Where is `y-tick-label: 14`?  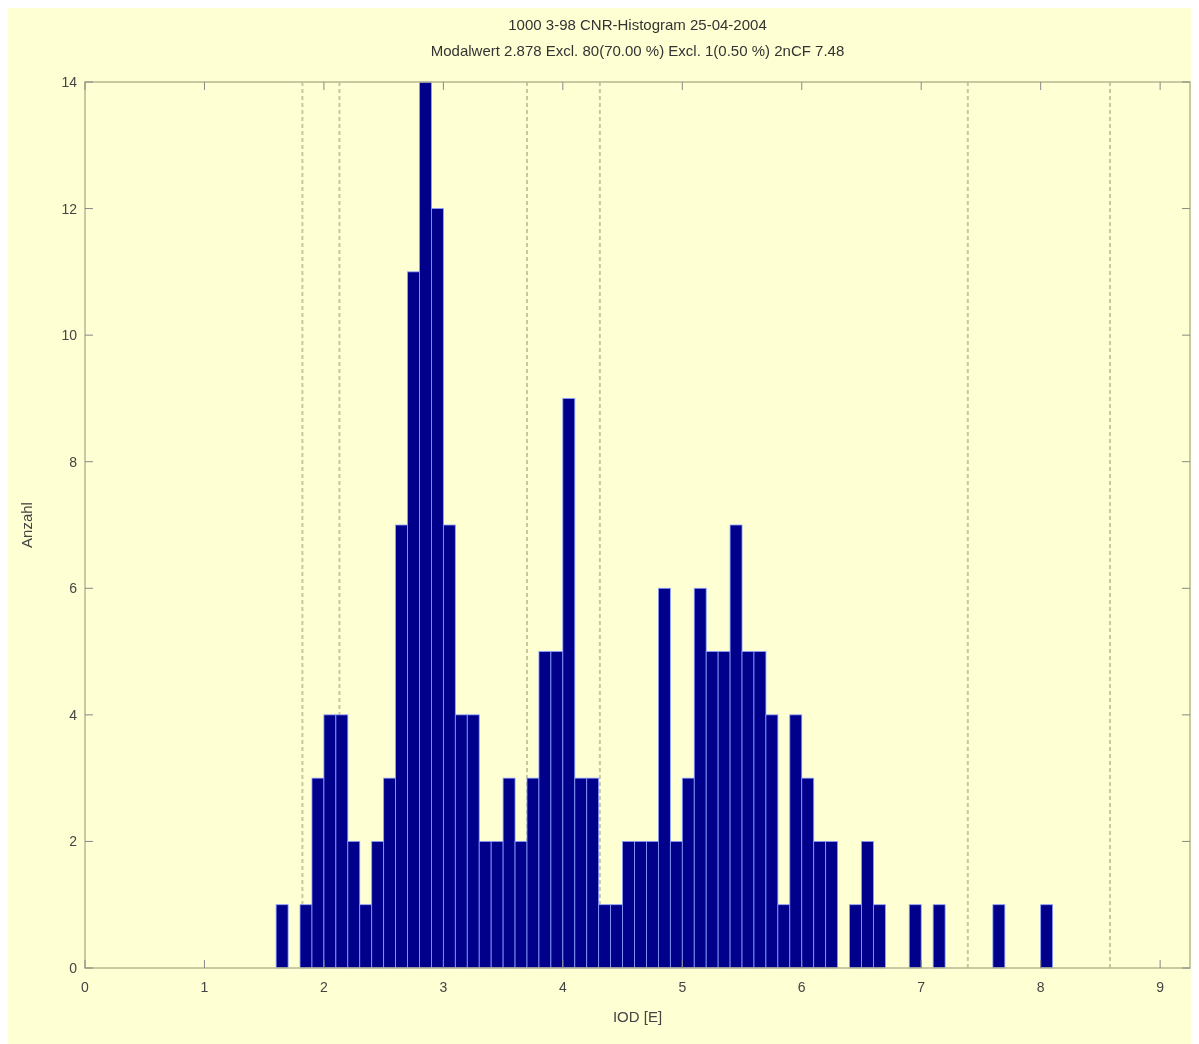 y-tick-label: 14 is located at coordinates (69, 82).